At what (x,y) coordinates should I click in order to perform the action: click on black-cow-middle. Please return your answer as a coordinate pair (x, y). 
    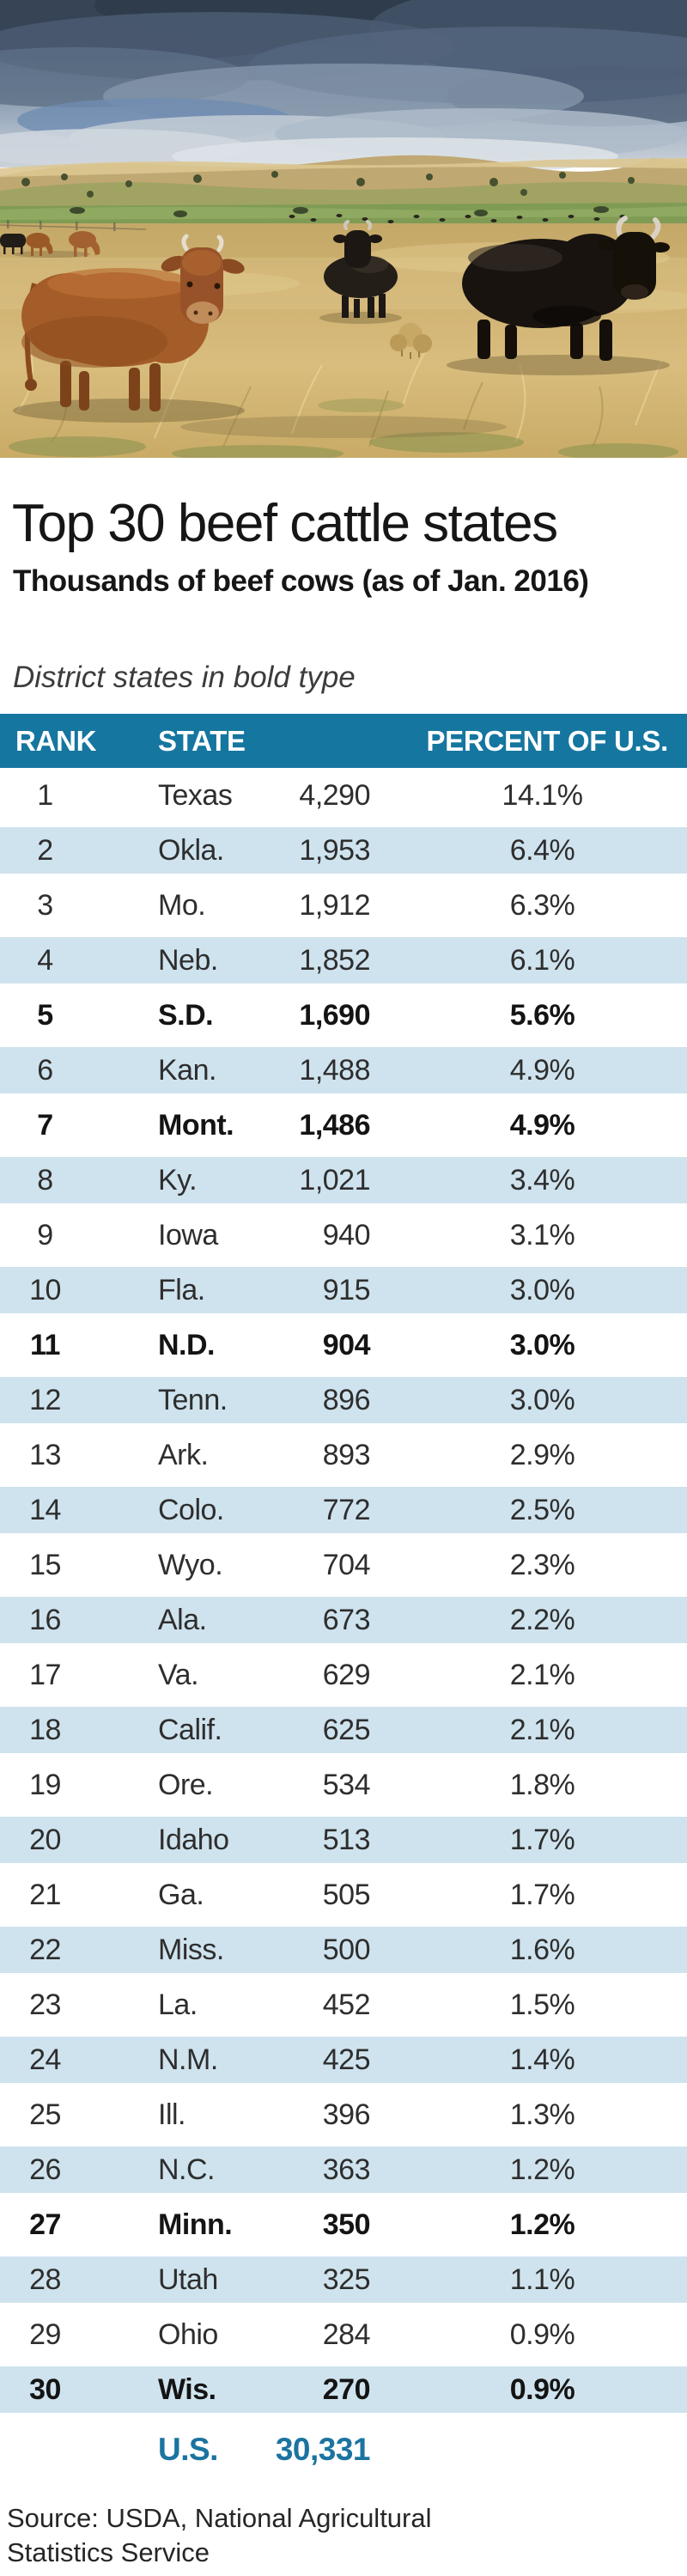
    Looking at the image, I should click on (361, 269).